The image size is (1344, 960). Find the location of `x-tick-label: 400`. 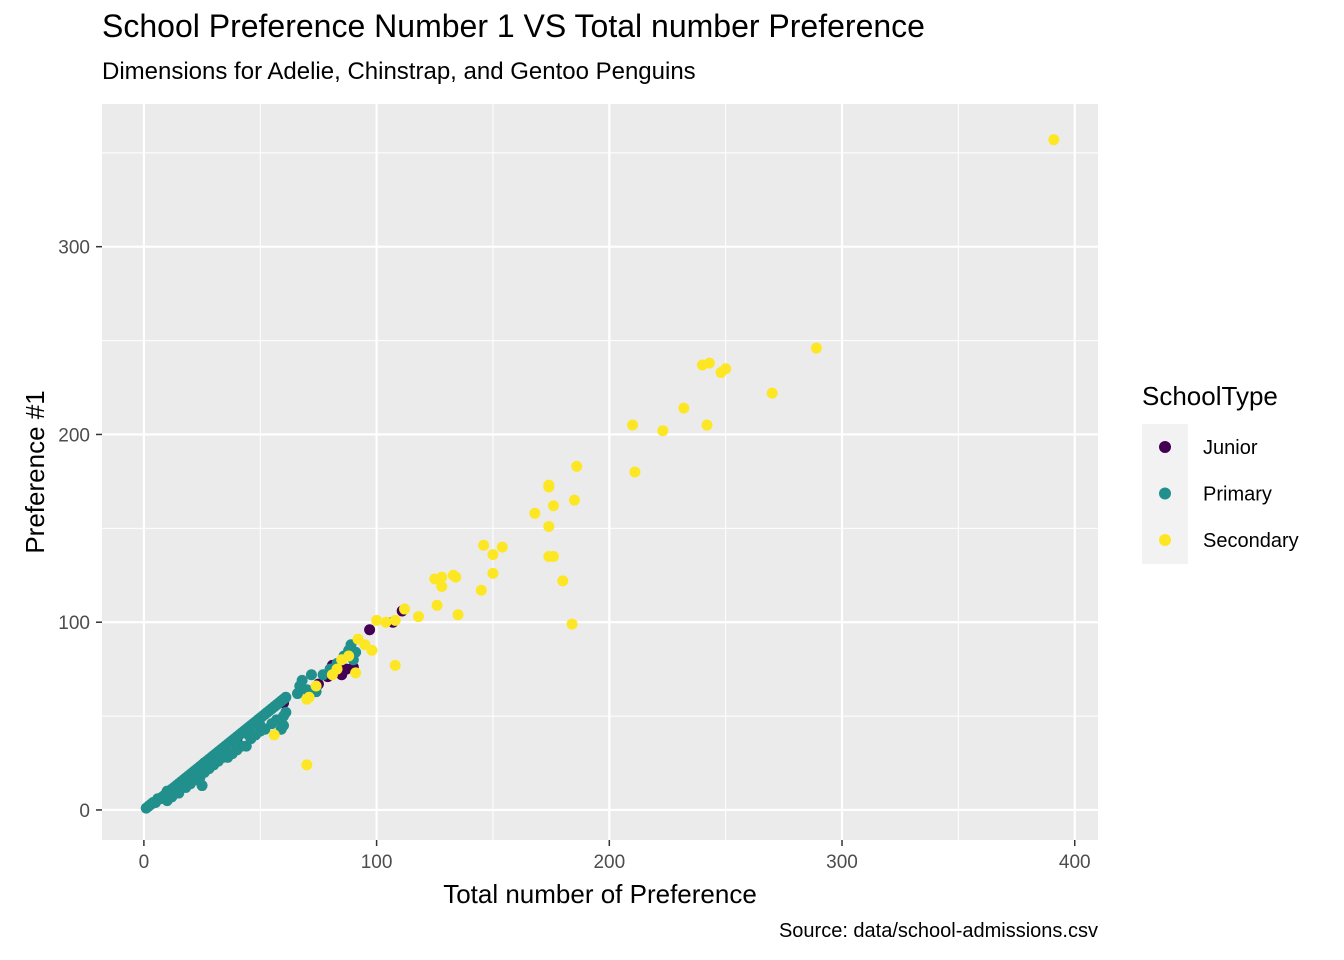

x-tick-label: 400 is located at coordinates (1075, 862).